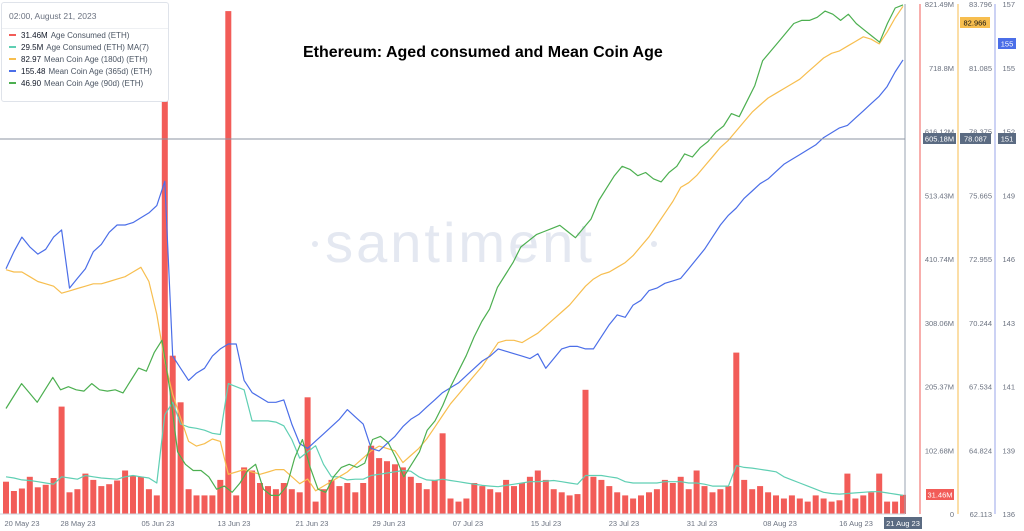 The height and width of the screenshot is (531, 1024). What do you see at coordinates (939, 4) in the screenshot?
I see `age-consumed-tick: 821.49M` at bounding box center [939, 4].